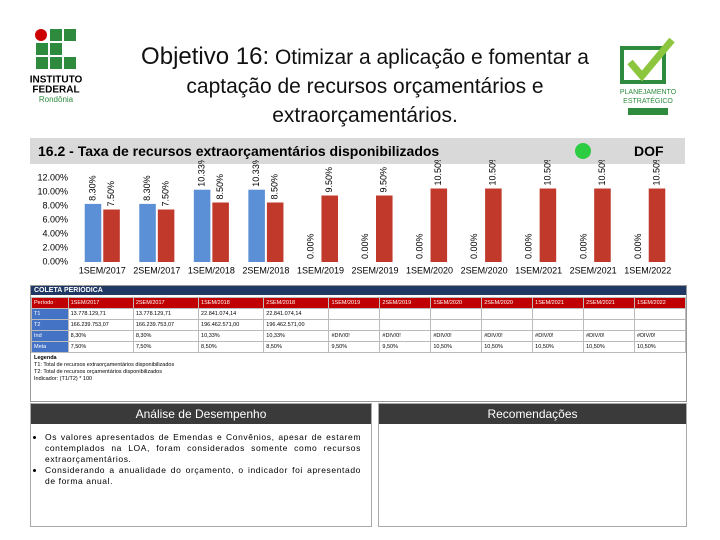 The height and width of the screenshot is (540, 720). I want to click on header-cell: 1SEM/2020, so click(456, 303).